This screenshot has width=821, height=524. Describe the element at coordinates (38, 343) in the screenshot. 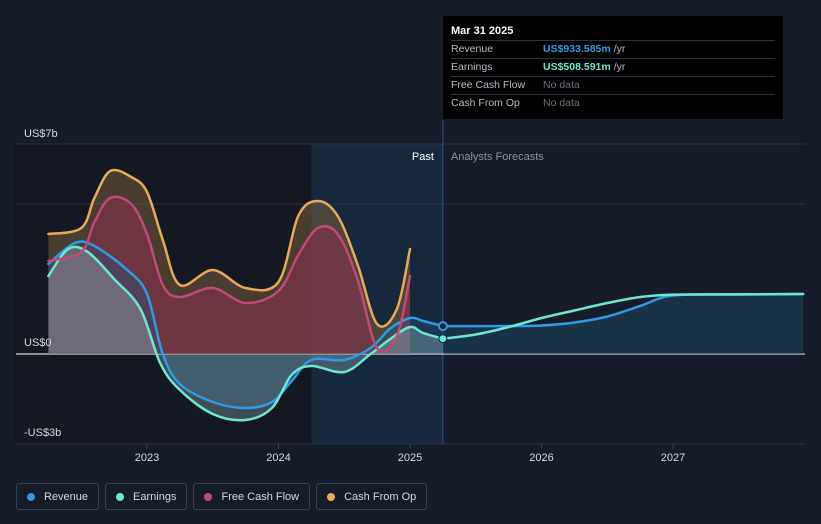

I see `y-tick-label: US$0` at that location.